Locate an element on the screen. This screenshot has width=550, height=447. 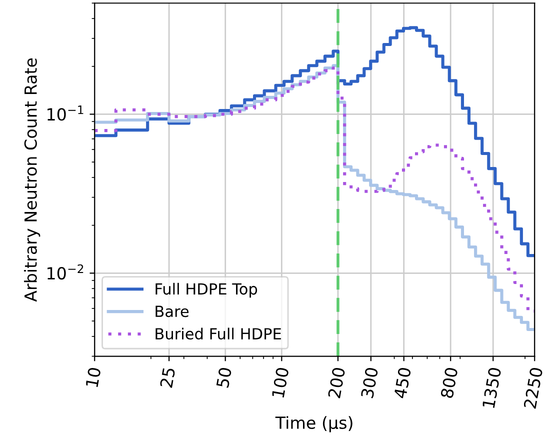
x-tick-label: 300 is located at coordinates (369, 382).